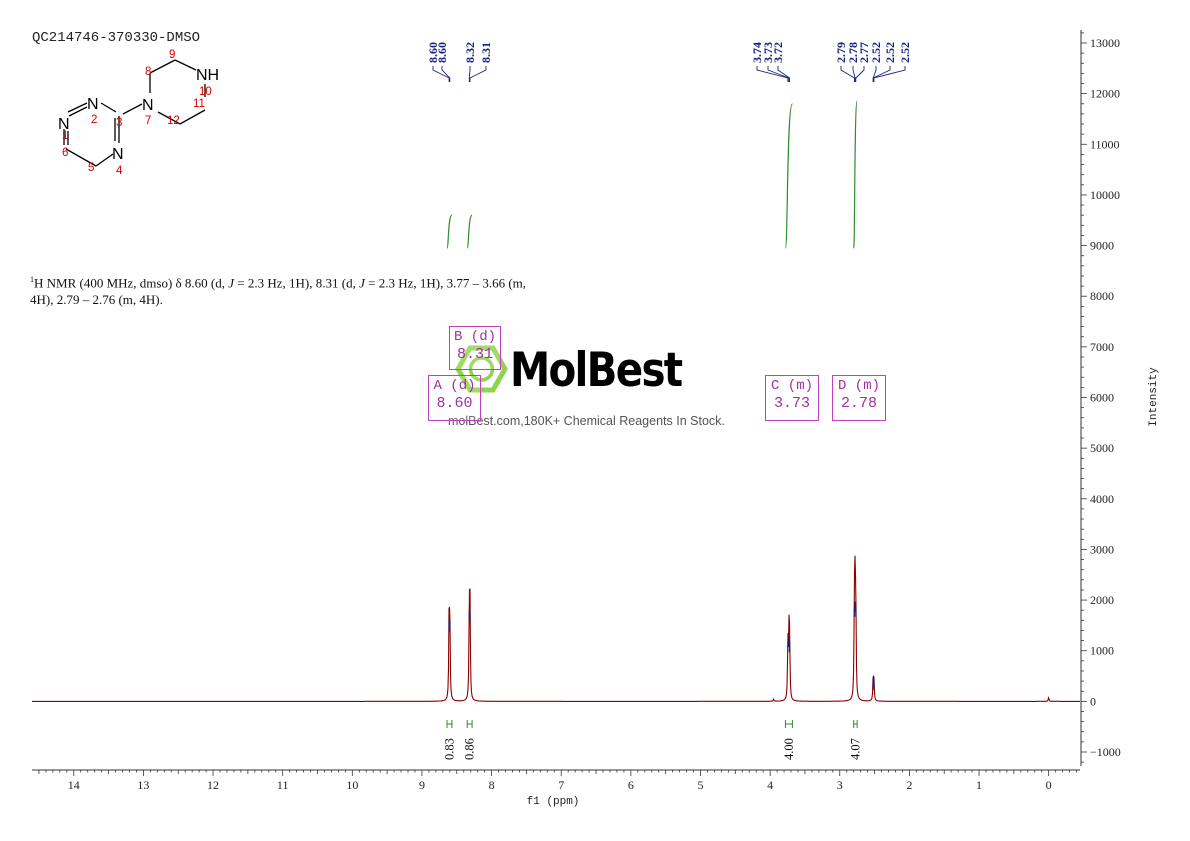 The image size is (1190, 841). Describe the element at coordinates (91, 168) in the screenshot. I see `atom-number-5: 5` at that location.